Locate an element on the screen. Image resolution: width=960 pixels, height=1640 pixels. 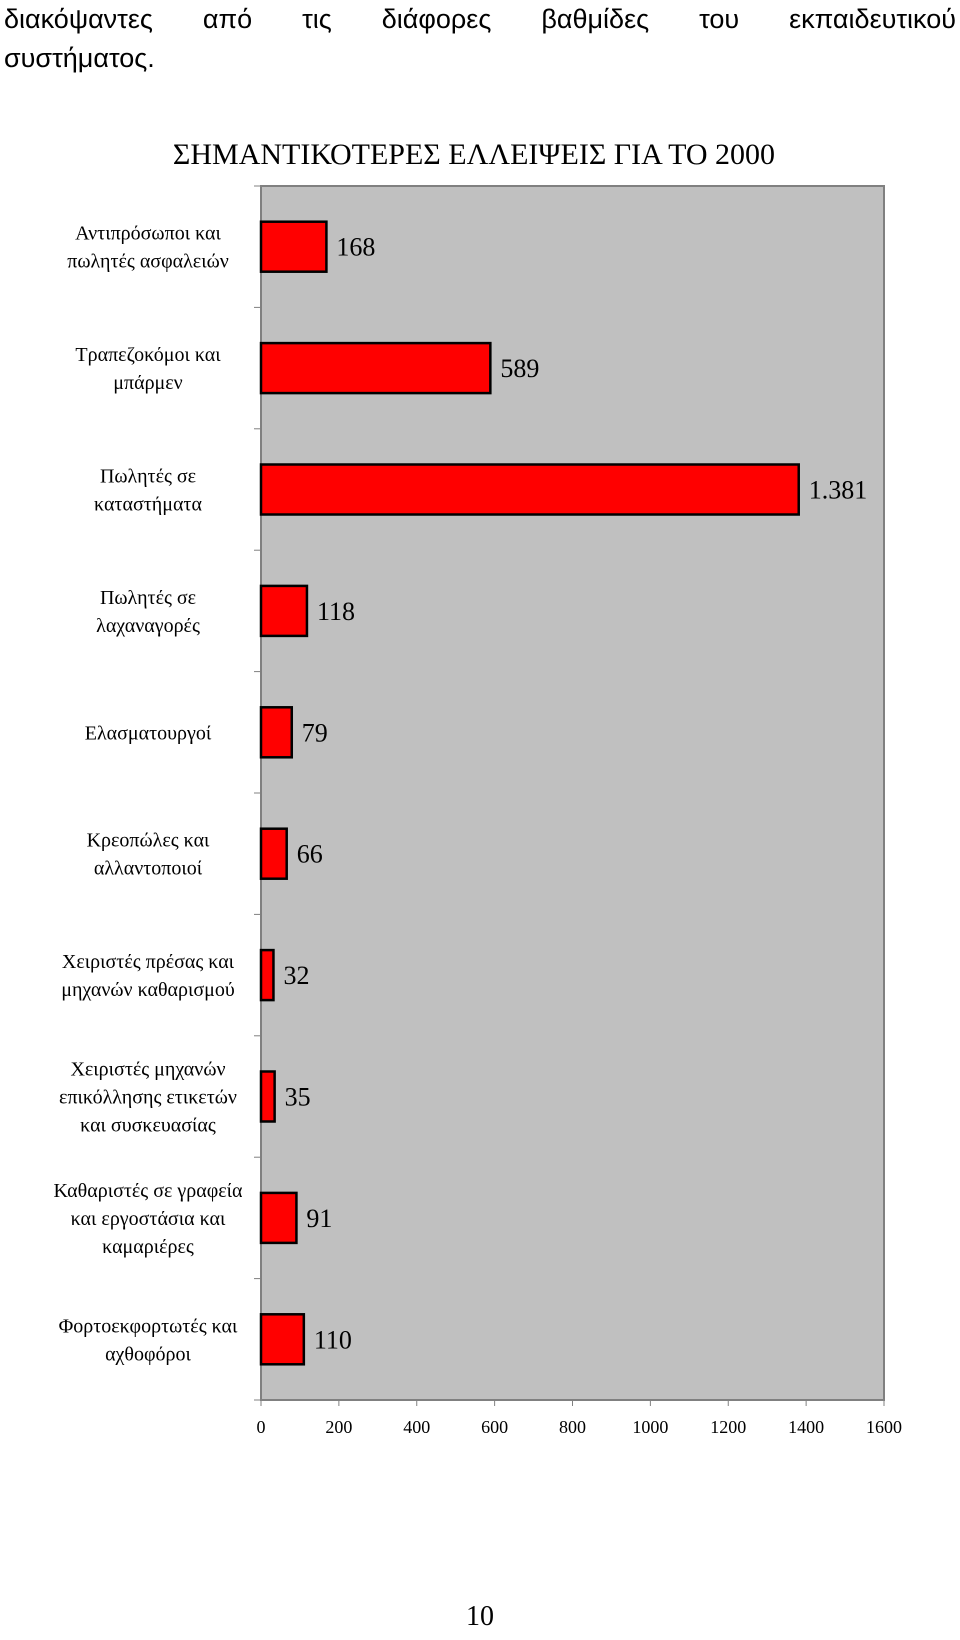
category-label: μηχανών καθαρισμού is located at coordinates (148, 990).